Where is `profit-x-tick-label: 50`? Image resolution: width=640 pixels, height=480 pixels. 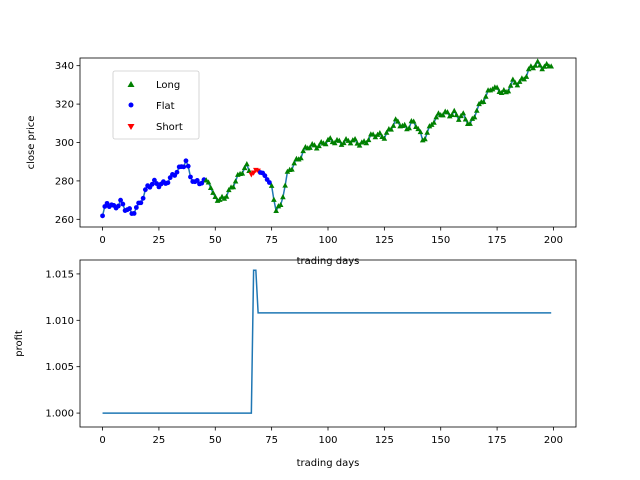
profit-x-tick-label: 50 is located at coordinates (215, 440).